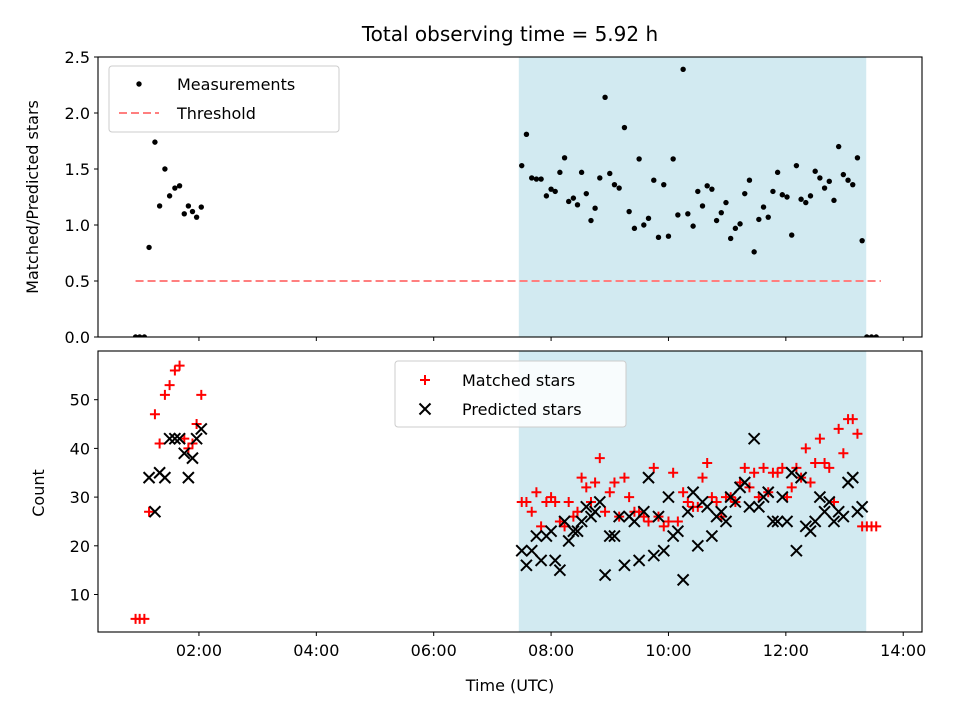  Describe the element at coordinates (77, 113) in the screenshot. I see `top-ytick-label: 2.0` at that location.